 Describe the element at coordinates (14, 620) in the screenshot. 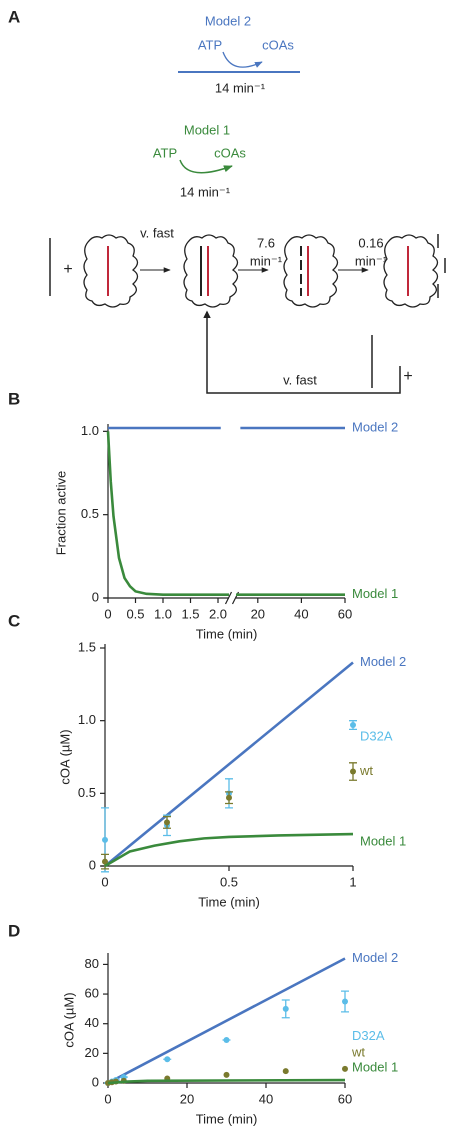

I see `panel-label: C` at that location.